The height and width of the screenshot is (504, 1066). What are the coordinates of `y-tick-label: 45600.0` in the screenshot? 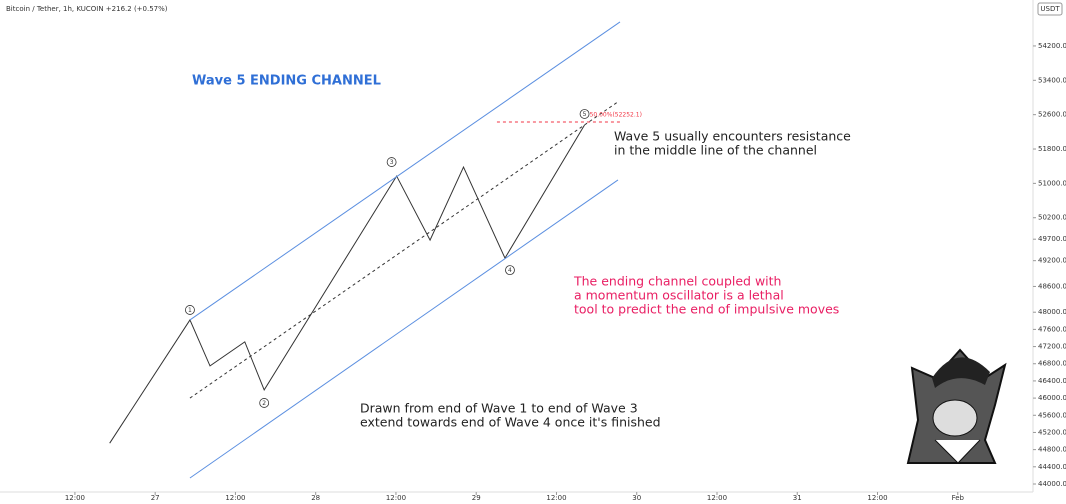 It's located at (1052, 415).